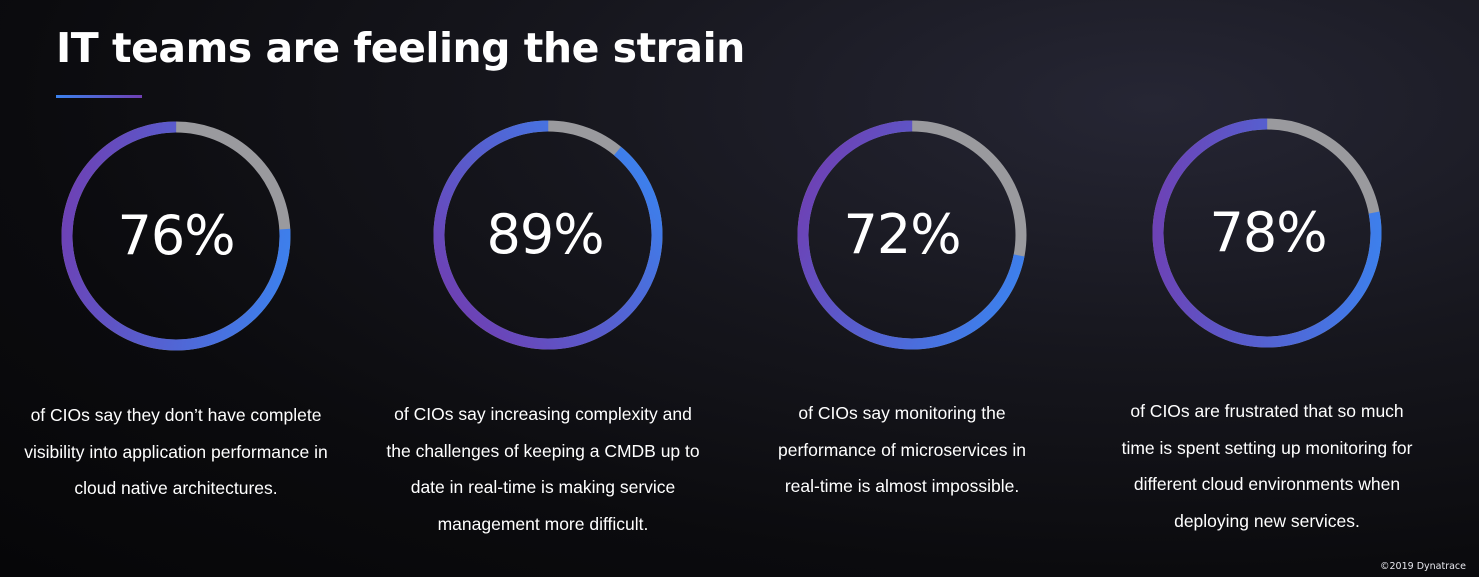  What do you see at coordinates (99, 96) in the screenshot?
I see `title-underline` at bounding box center [99, 96].